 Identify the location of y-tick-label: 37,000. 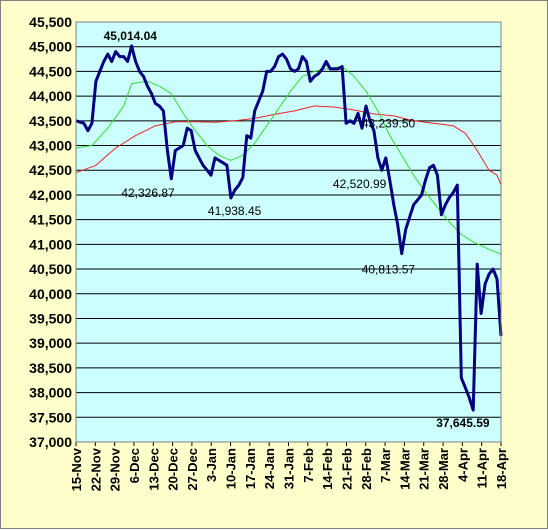
(50, 442).